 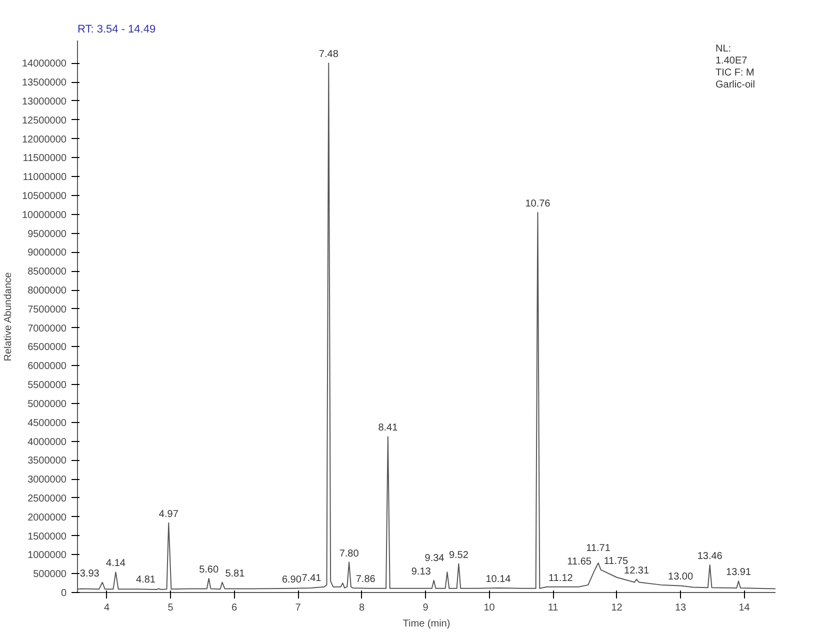 What do you see at coordinates (44, 102) in the screenshot?
I see `y-tick-label: 13000000` at bounding box center [44, 102].